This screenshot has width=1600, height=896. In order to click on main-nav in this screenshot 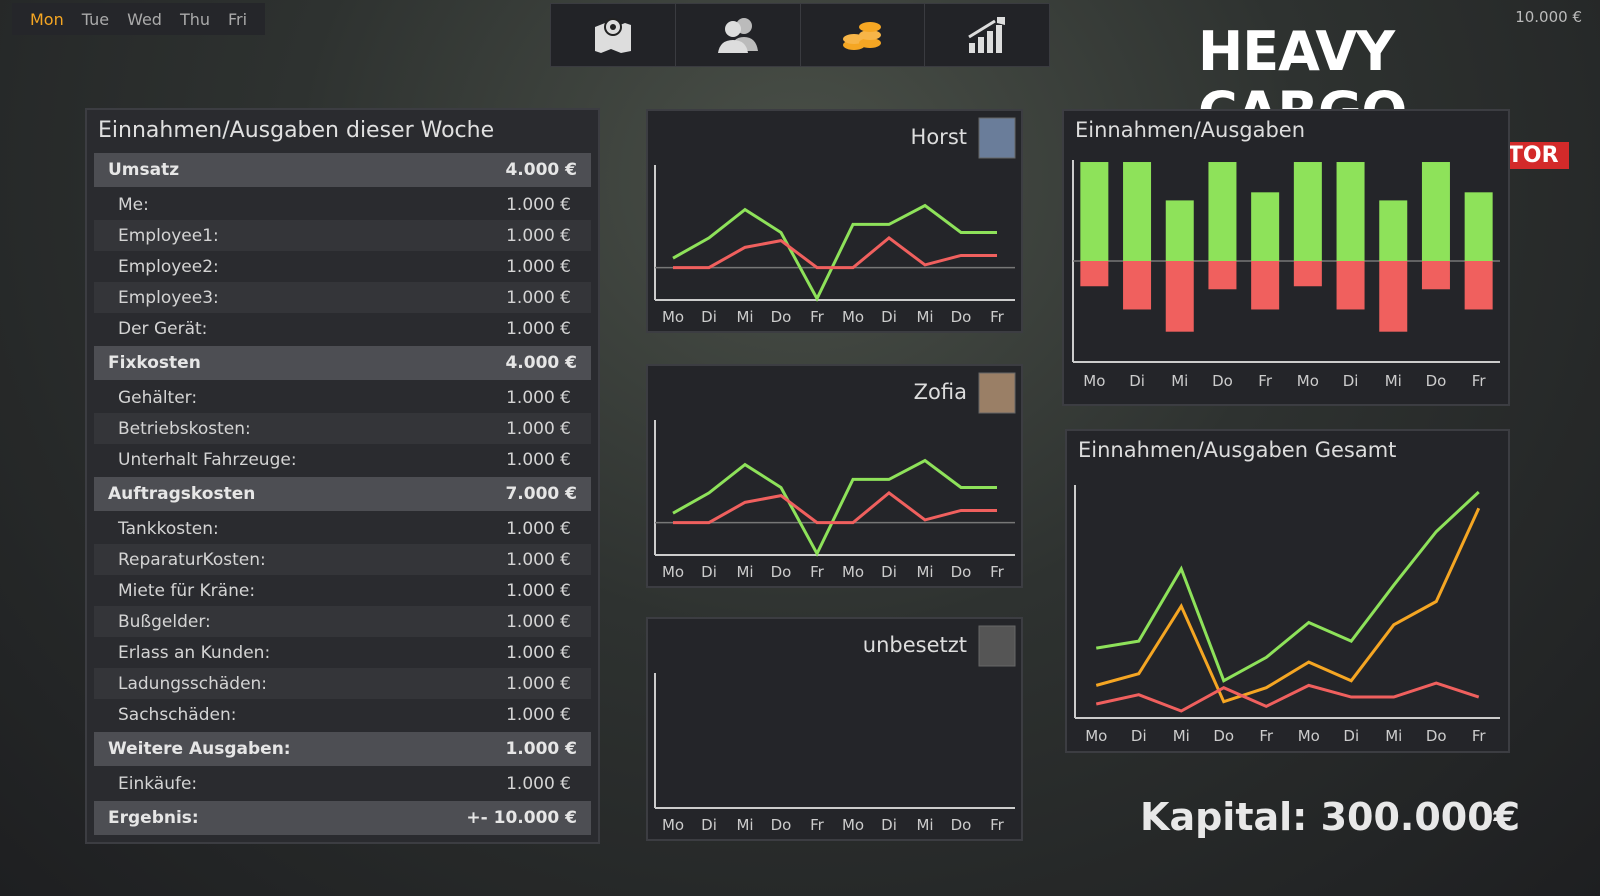, I will do `click(800, 35)`.